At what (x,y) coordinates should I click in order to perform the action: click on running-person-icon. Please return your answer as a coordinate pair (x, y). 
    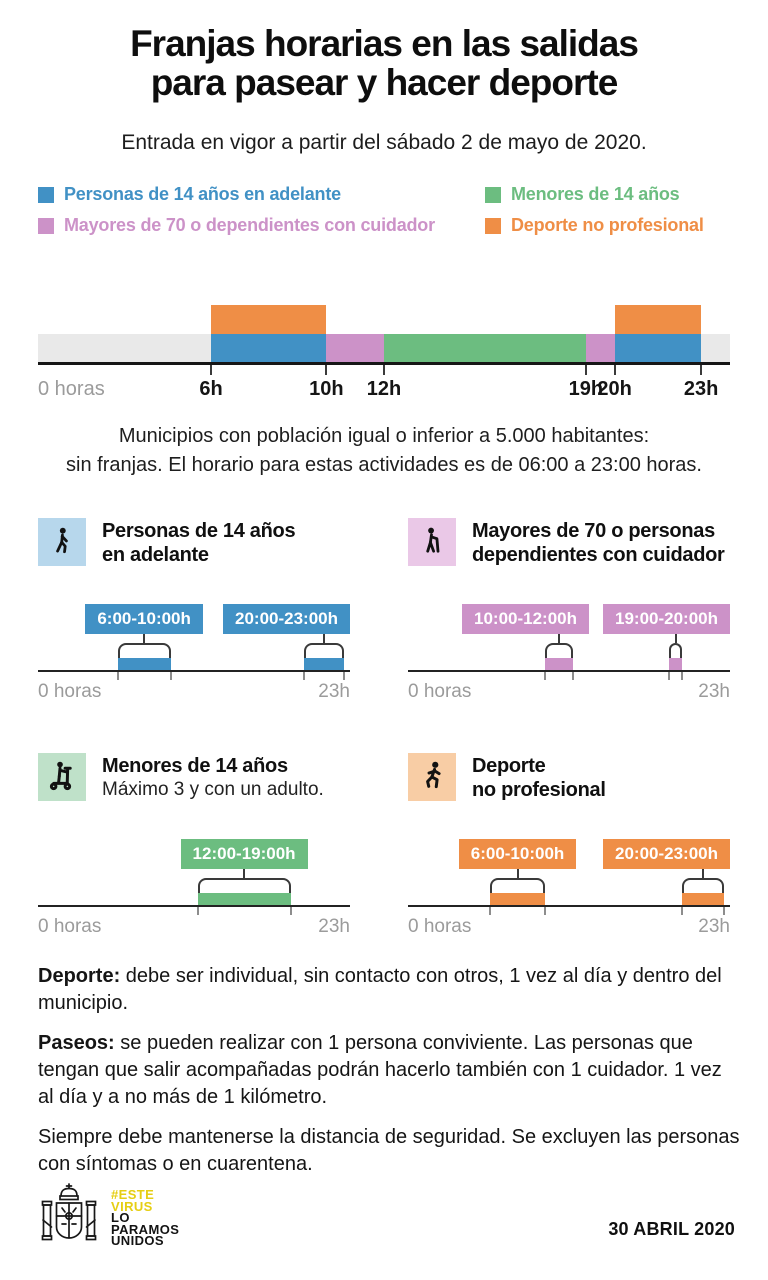
    Looking at the image, I should click on (432, 777).